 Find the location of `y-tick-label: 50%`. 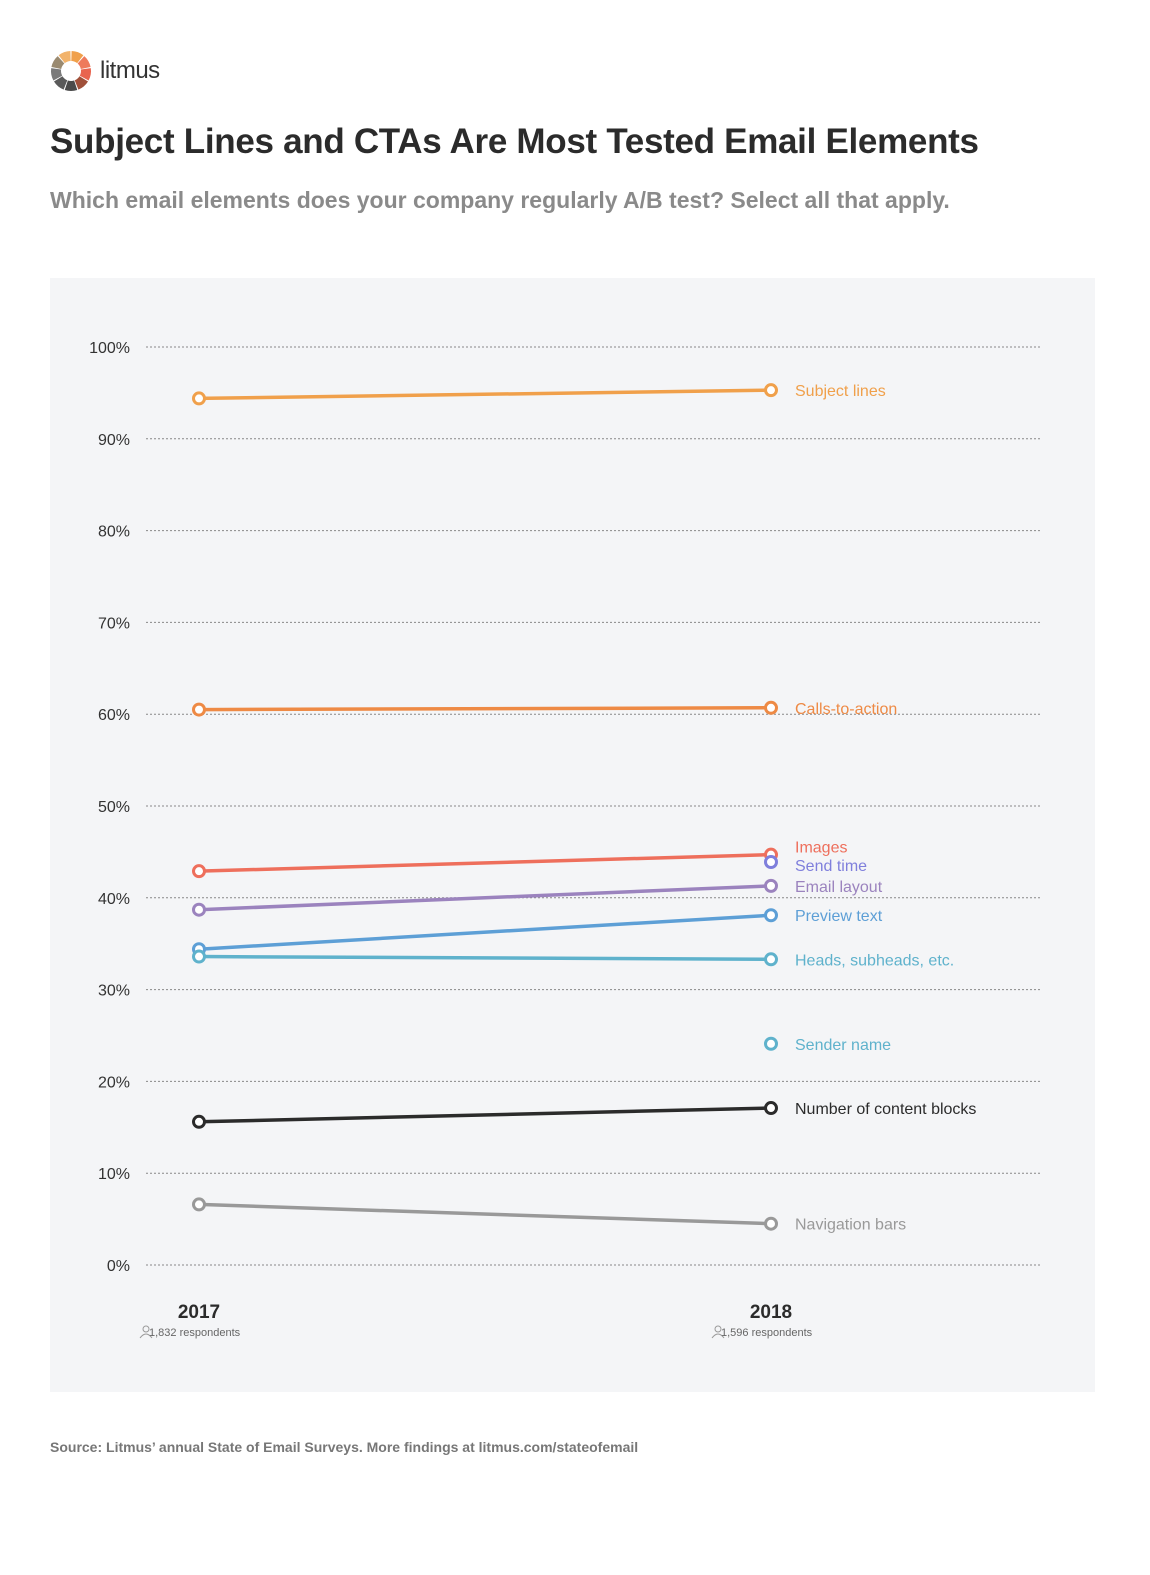

y-tick-label: 50% is located at coordinates (114, 807).